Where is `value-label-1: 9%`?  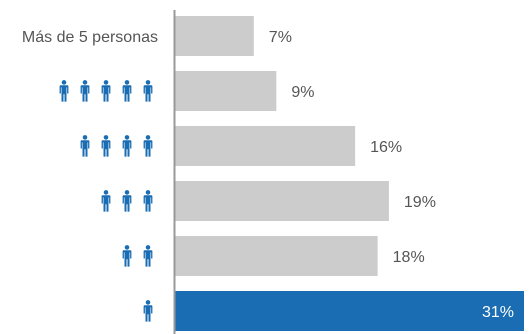
value-label-1: 9% is located at coordinates (302, 92).